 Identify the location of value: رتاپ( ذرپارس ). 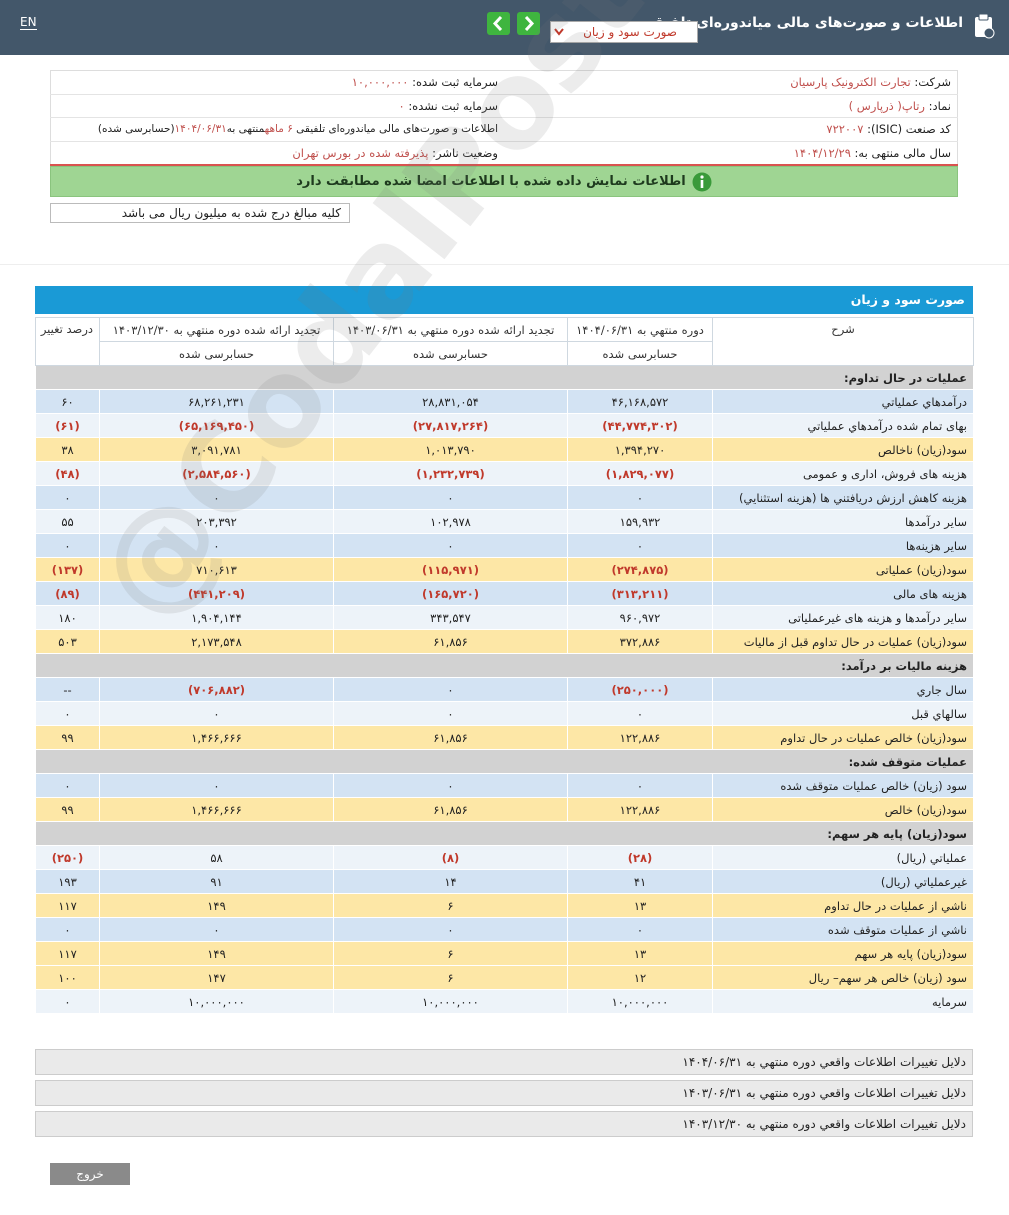
(886, 105).